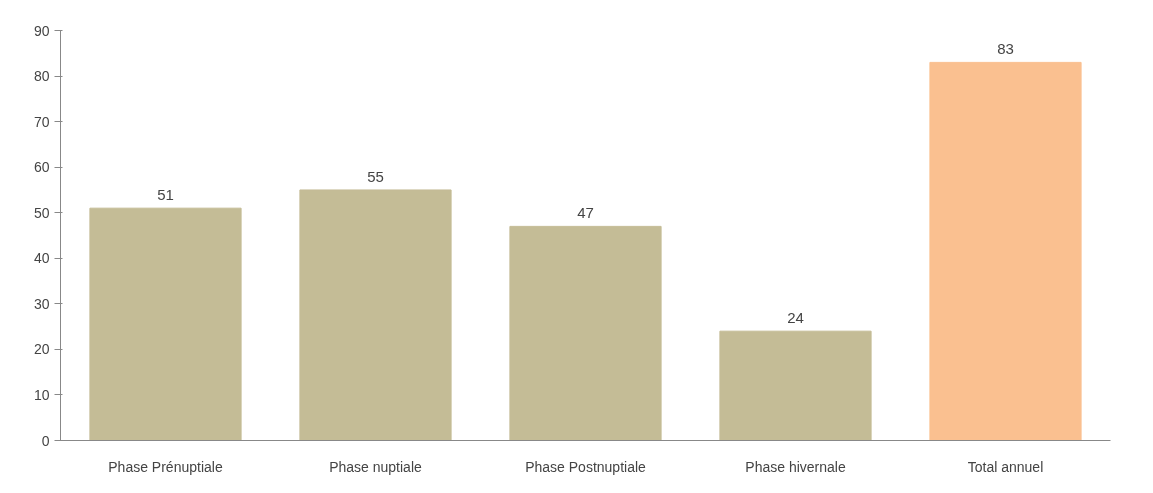  Describe the element at coordinates (165, 466) in the screenshot. I see `x-tick-label: Phase Prénuptiale` at that location.